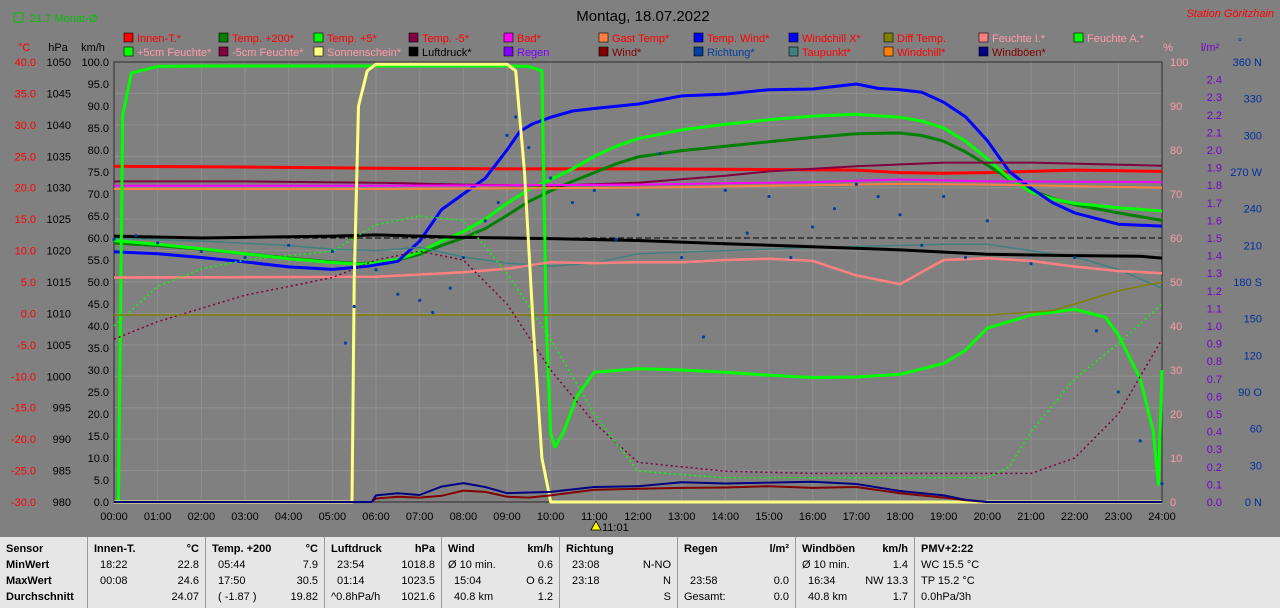 The height and width of the screenshot is (608, 1280). What do you see at coordinates (1214, 257) in the screenshot?
I see `rain-tick-label: 1.4` at bounding box center [1214, 257].